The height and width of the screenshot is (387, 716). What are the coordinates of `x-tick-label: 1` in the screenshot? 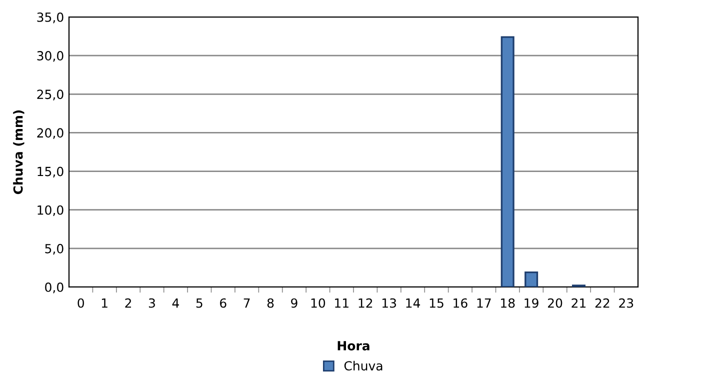 It's located at (105, 303).